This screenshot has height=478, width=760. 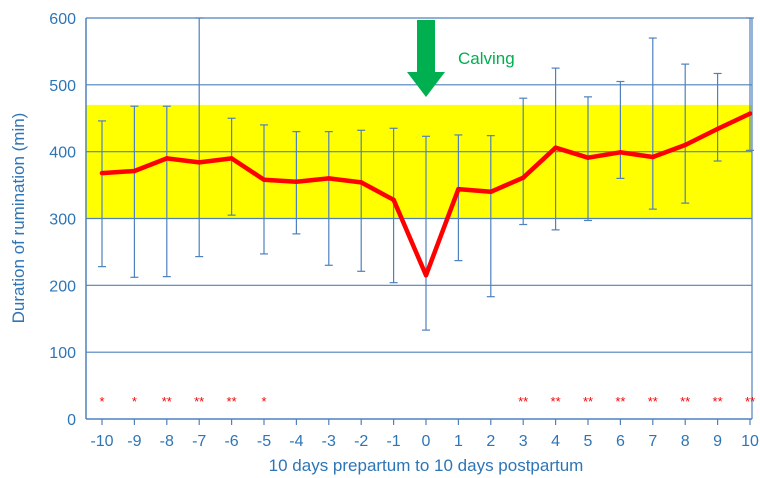 I want to click on x-tick-label-6: 6, so click(x=620, y=441).